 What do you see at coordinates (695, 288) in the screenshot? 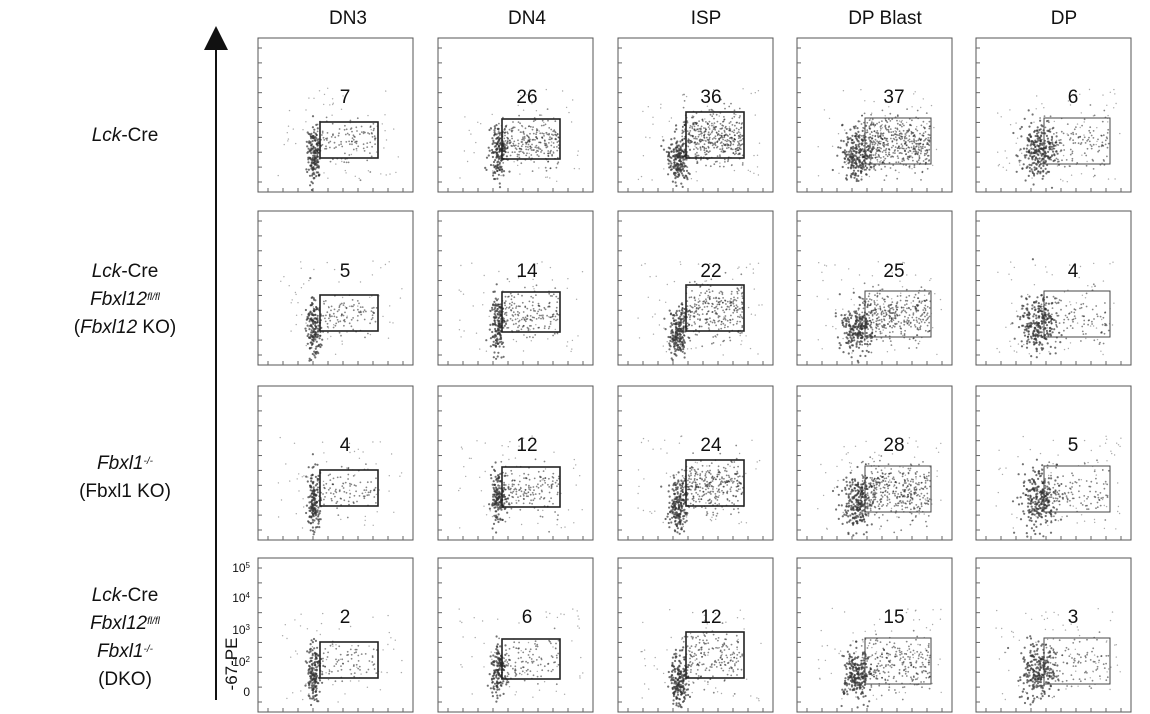
I see `panel-frame` at bounding box center [695, 288].